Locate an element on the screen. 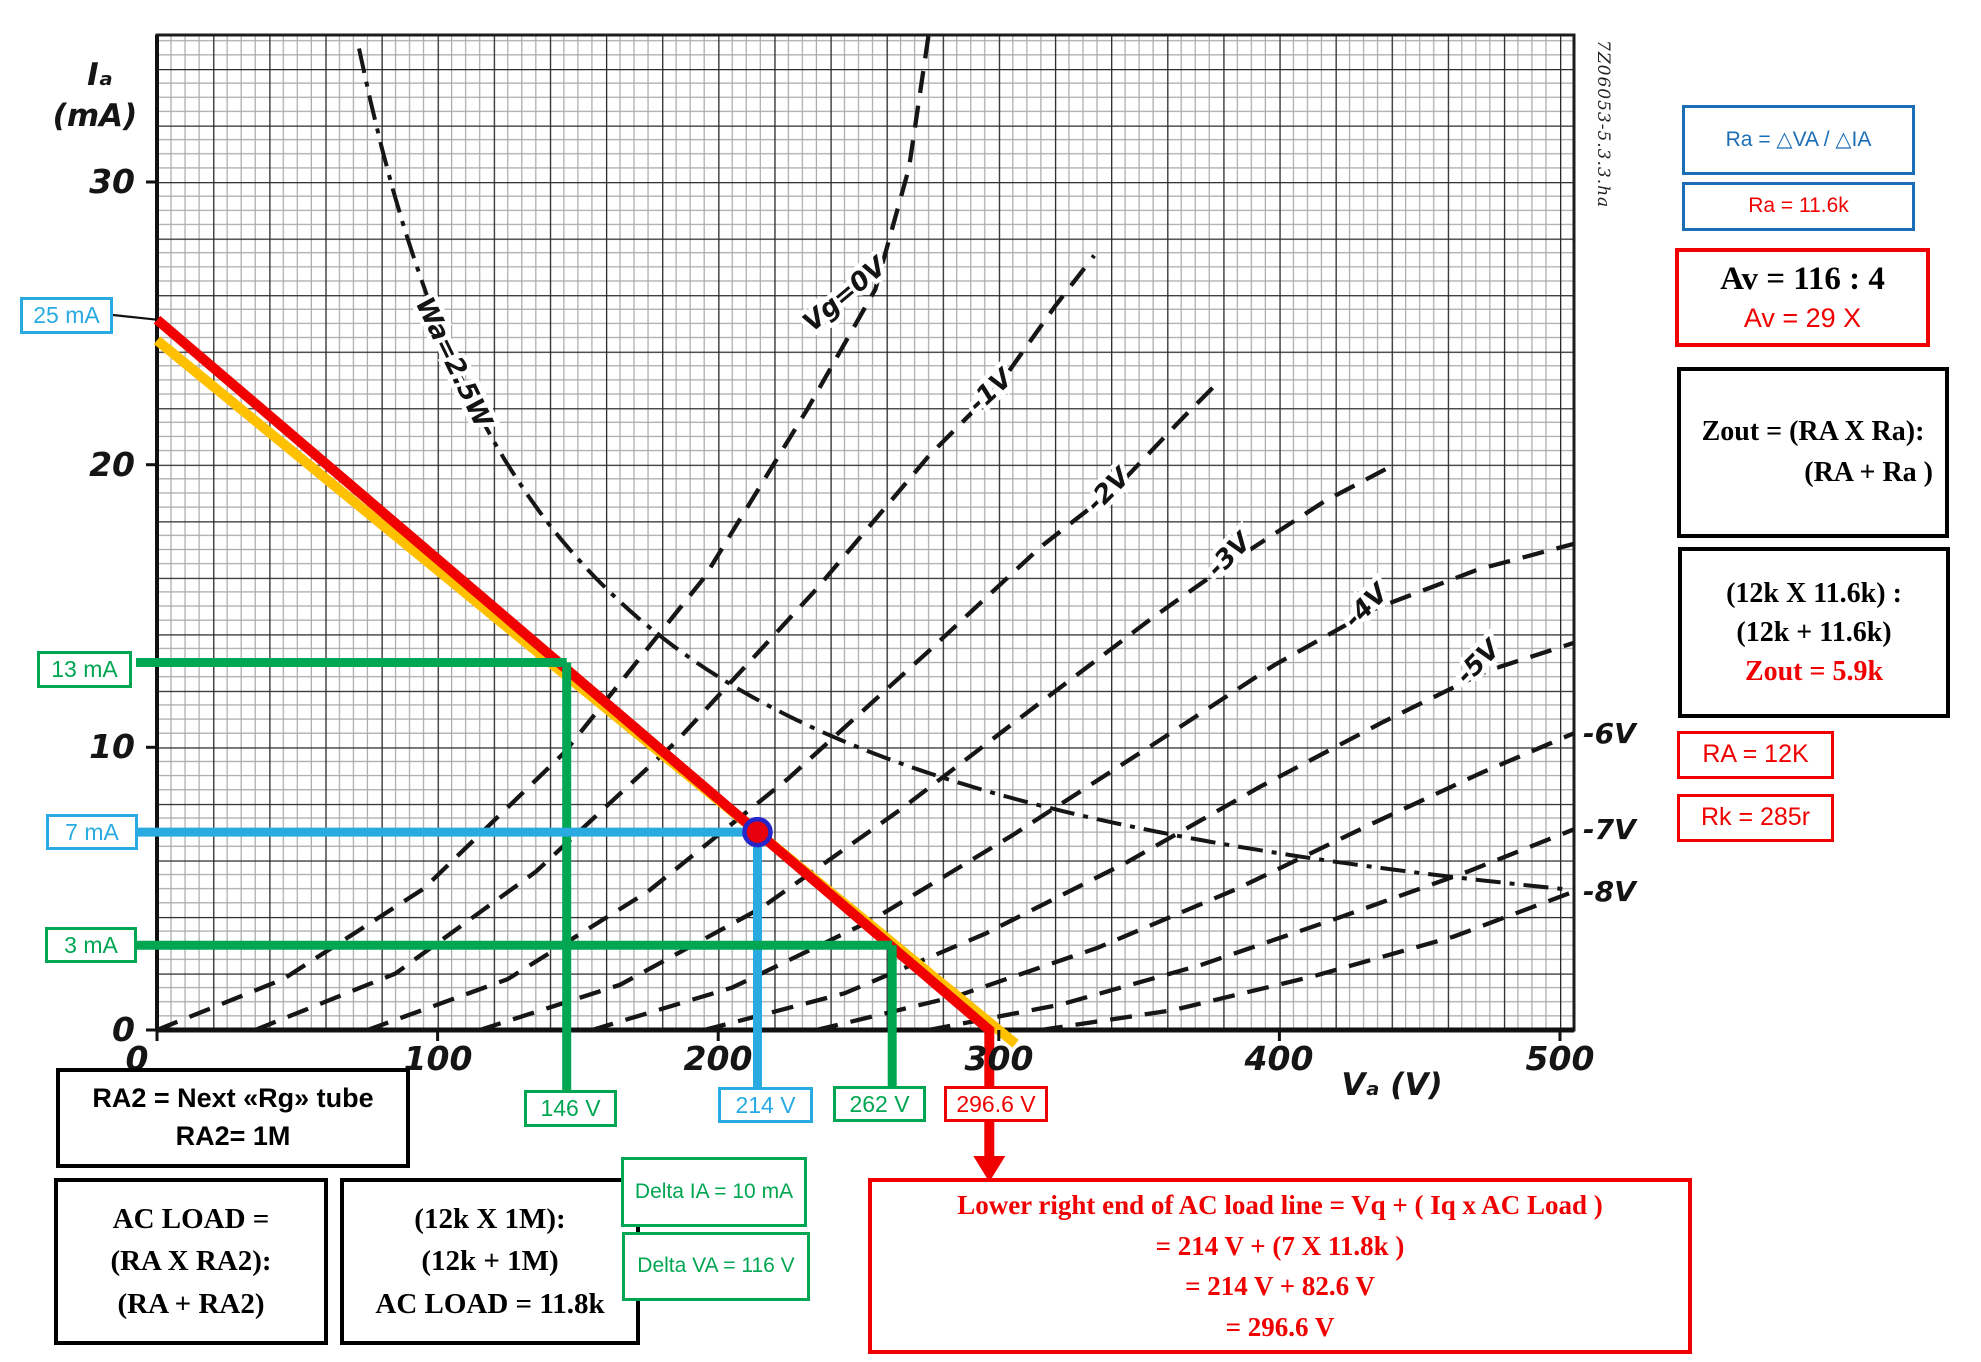 This screenshot has height=1362, width=1981. y-axis-title: Iₐ is located at coordinates (100, 75).